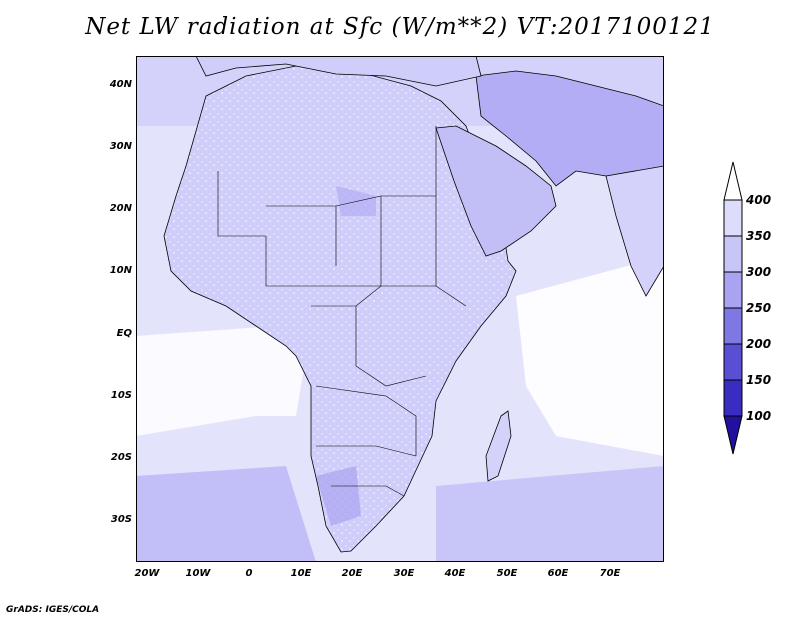 The height and width of the screenshot is (618, 800). I want to click on lat-tick-label: EQ, so click(124, 333).